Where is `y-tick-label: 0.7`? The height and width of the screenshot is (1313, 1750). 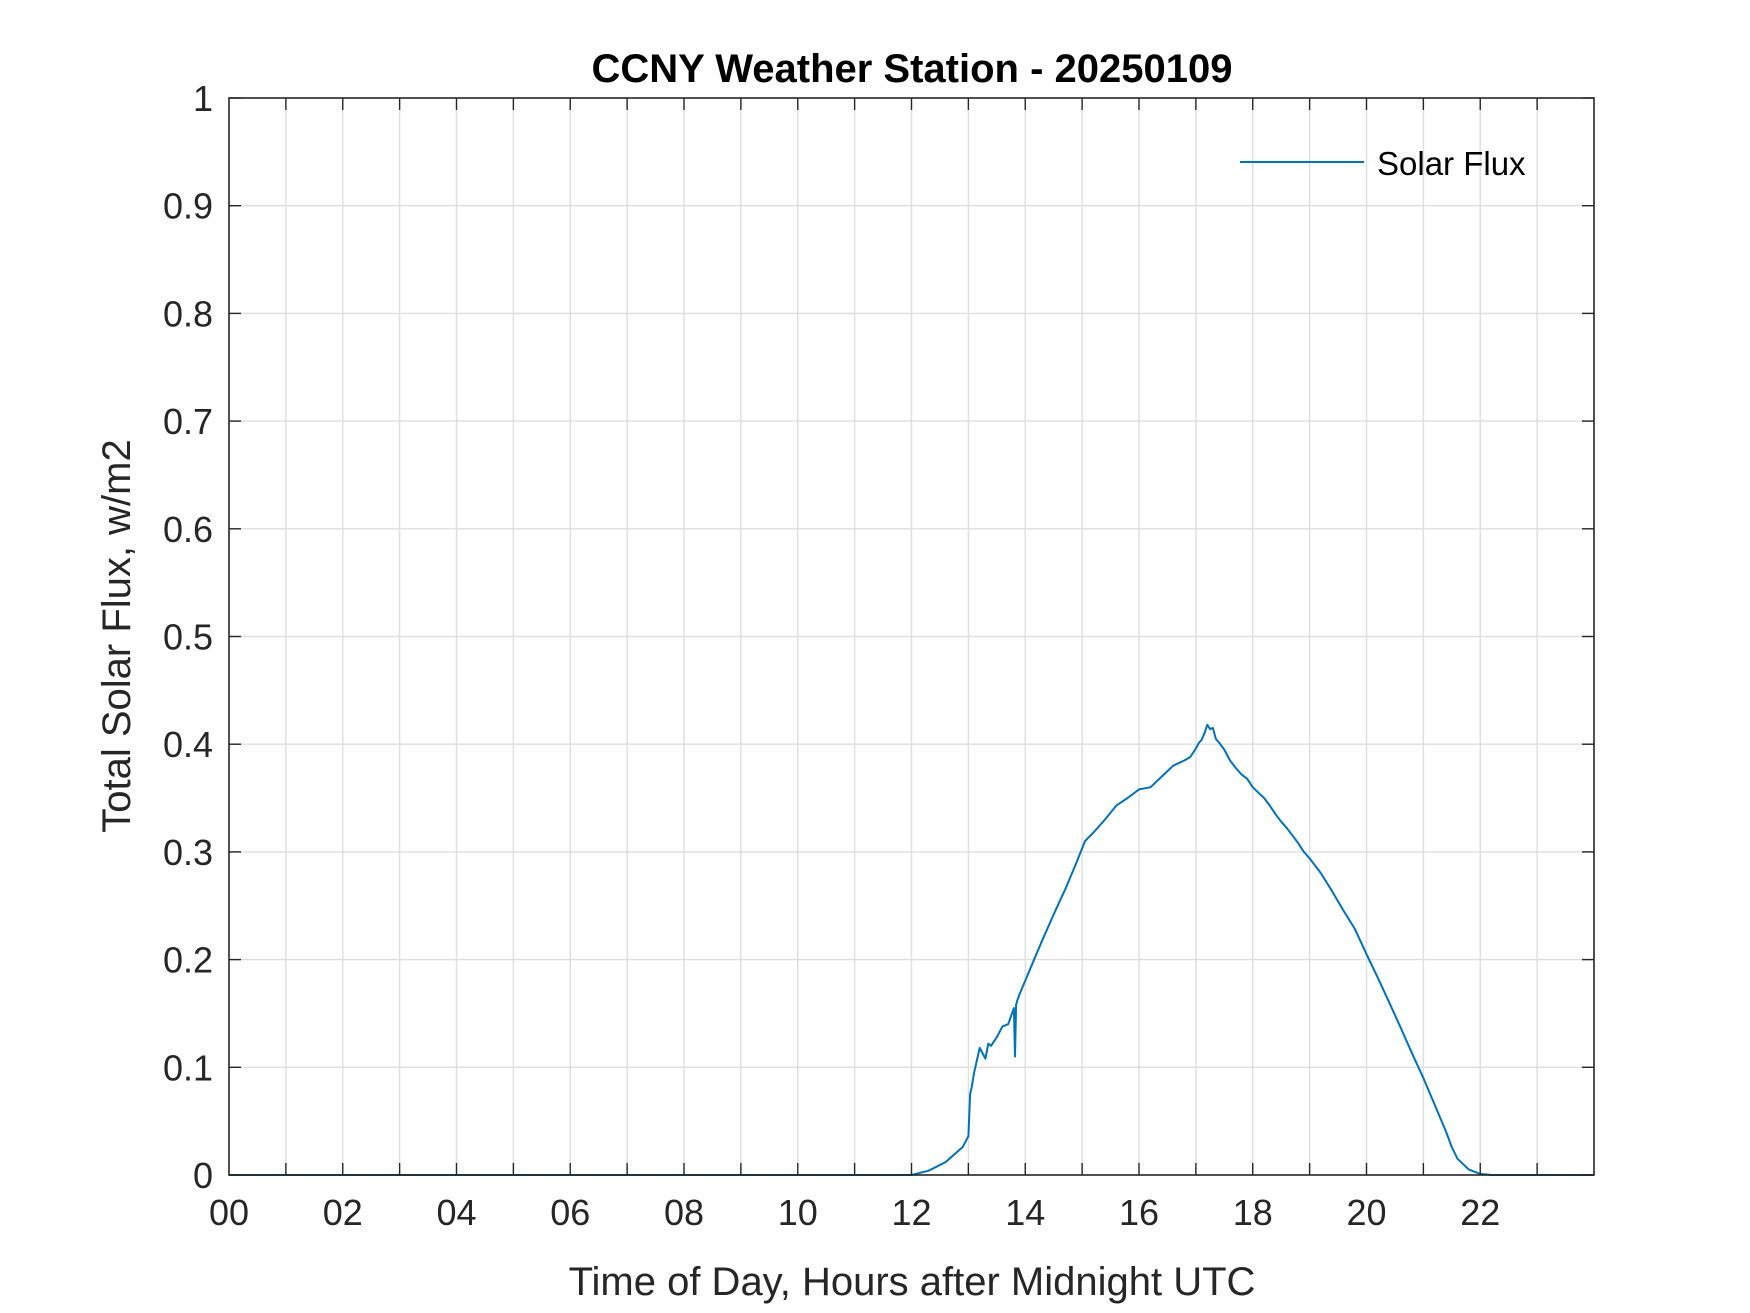 y-tick-label: 0.7 is located at coordinates (188, 421).